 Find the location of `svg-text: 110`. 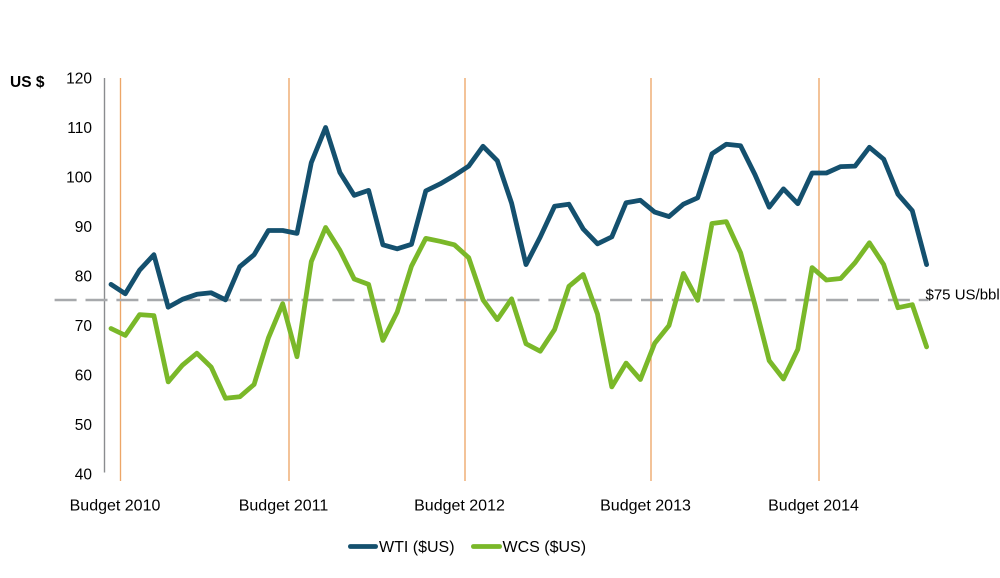

svg-text: 110 is located at coordinates (79, 128).